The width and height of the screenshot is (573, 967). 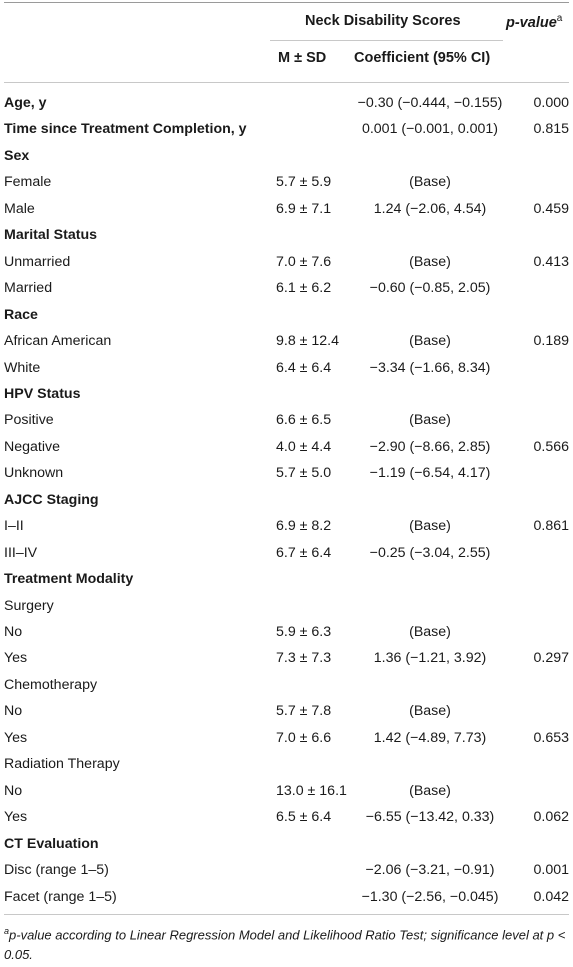 I want to click on row-msd: 5.7 ± 5.0, so click(x=304, y=473).